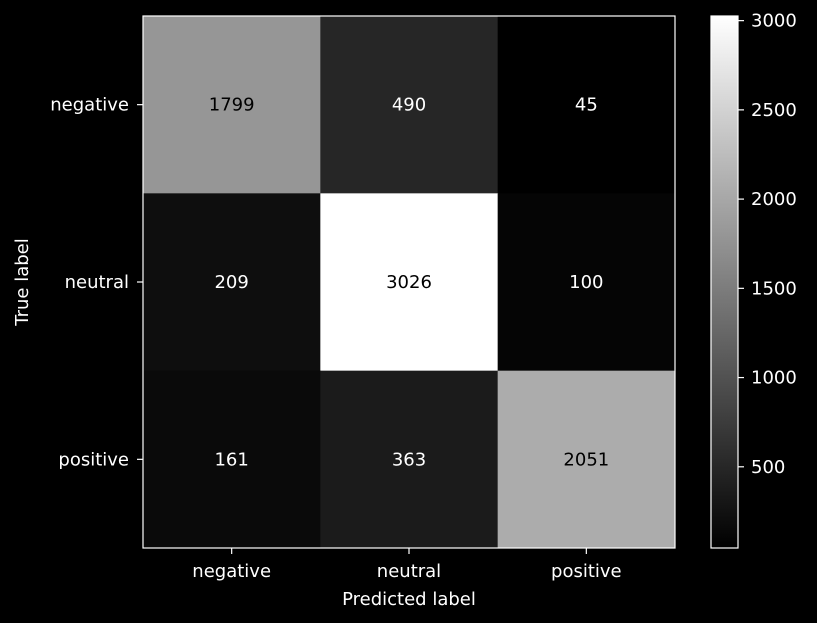 This screenshot has height=623, width=817. I want to click on cell-negative-positive, so click(586, 105).